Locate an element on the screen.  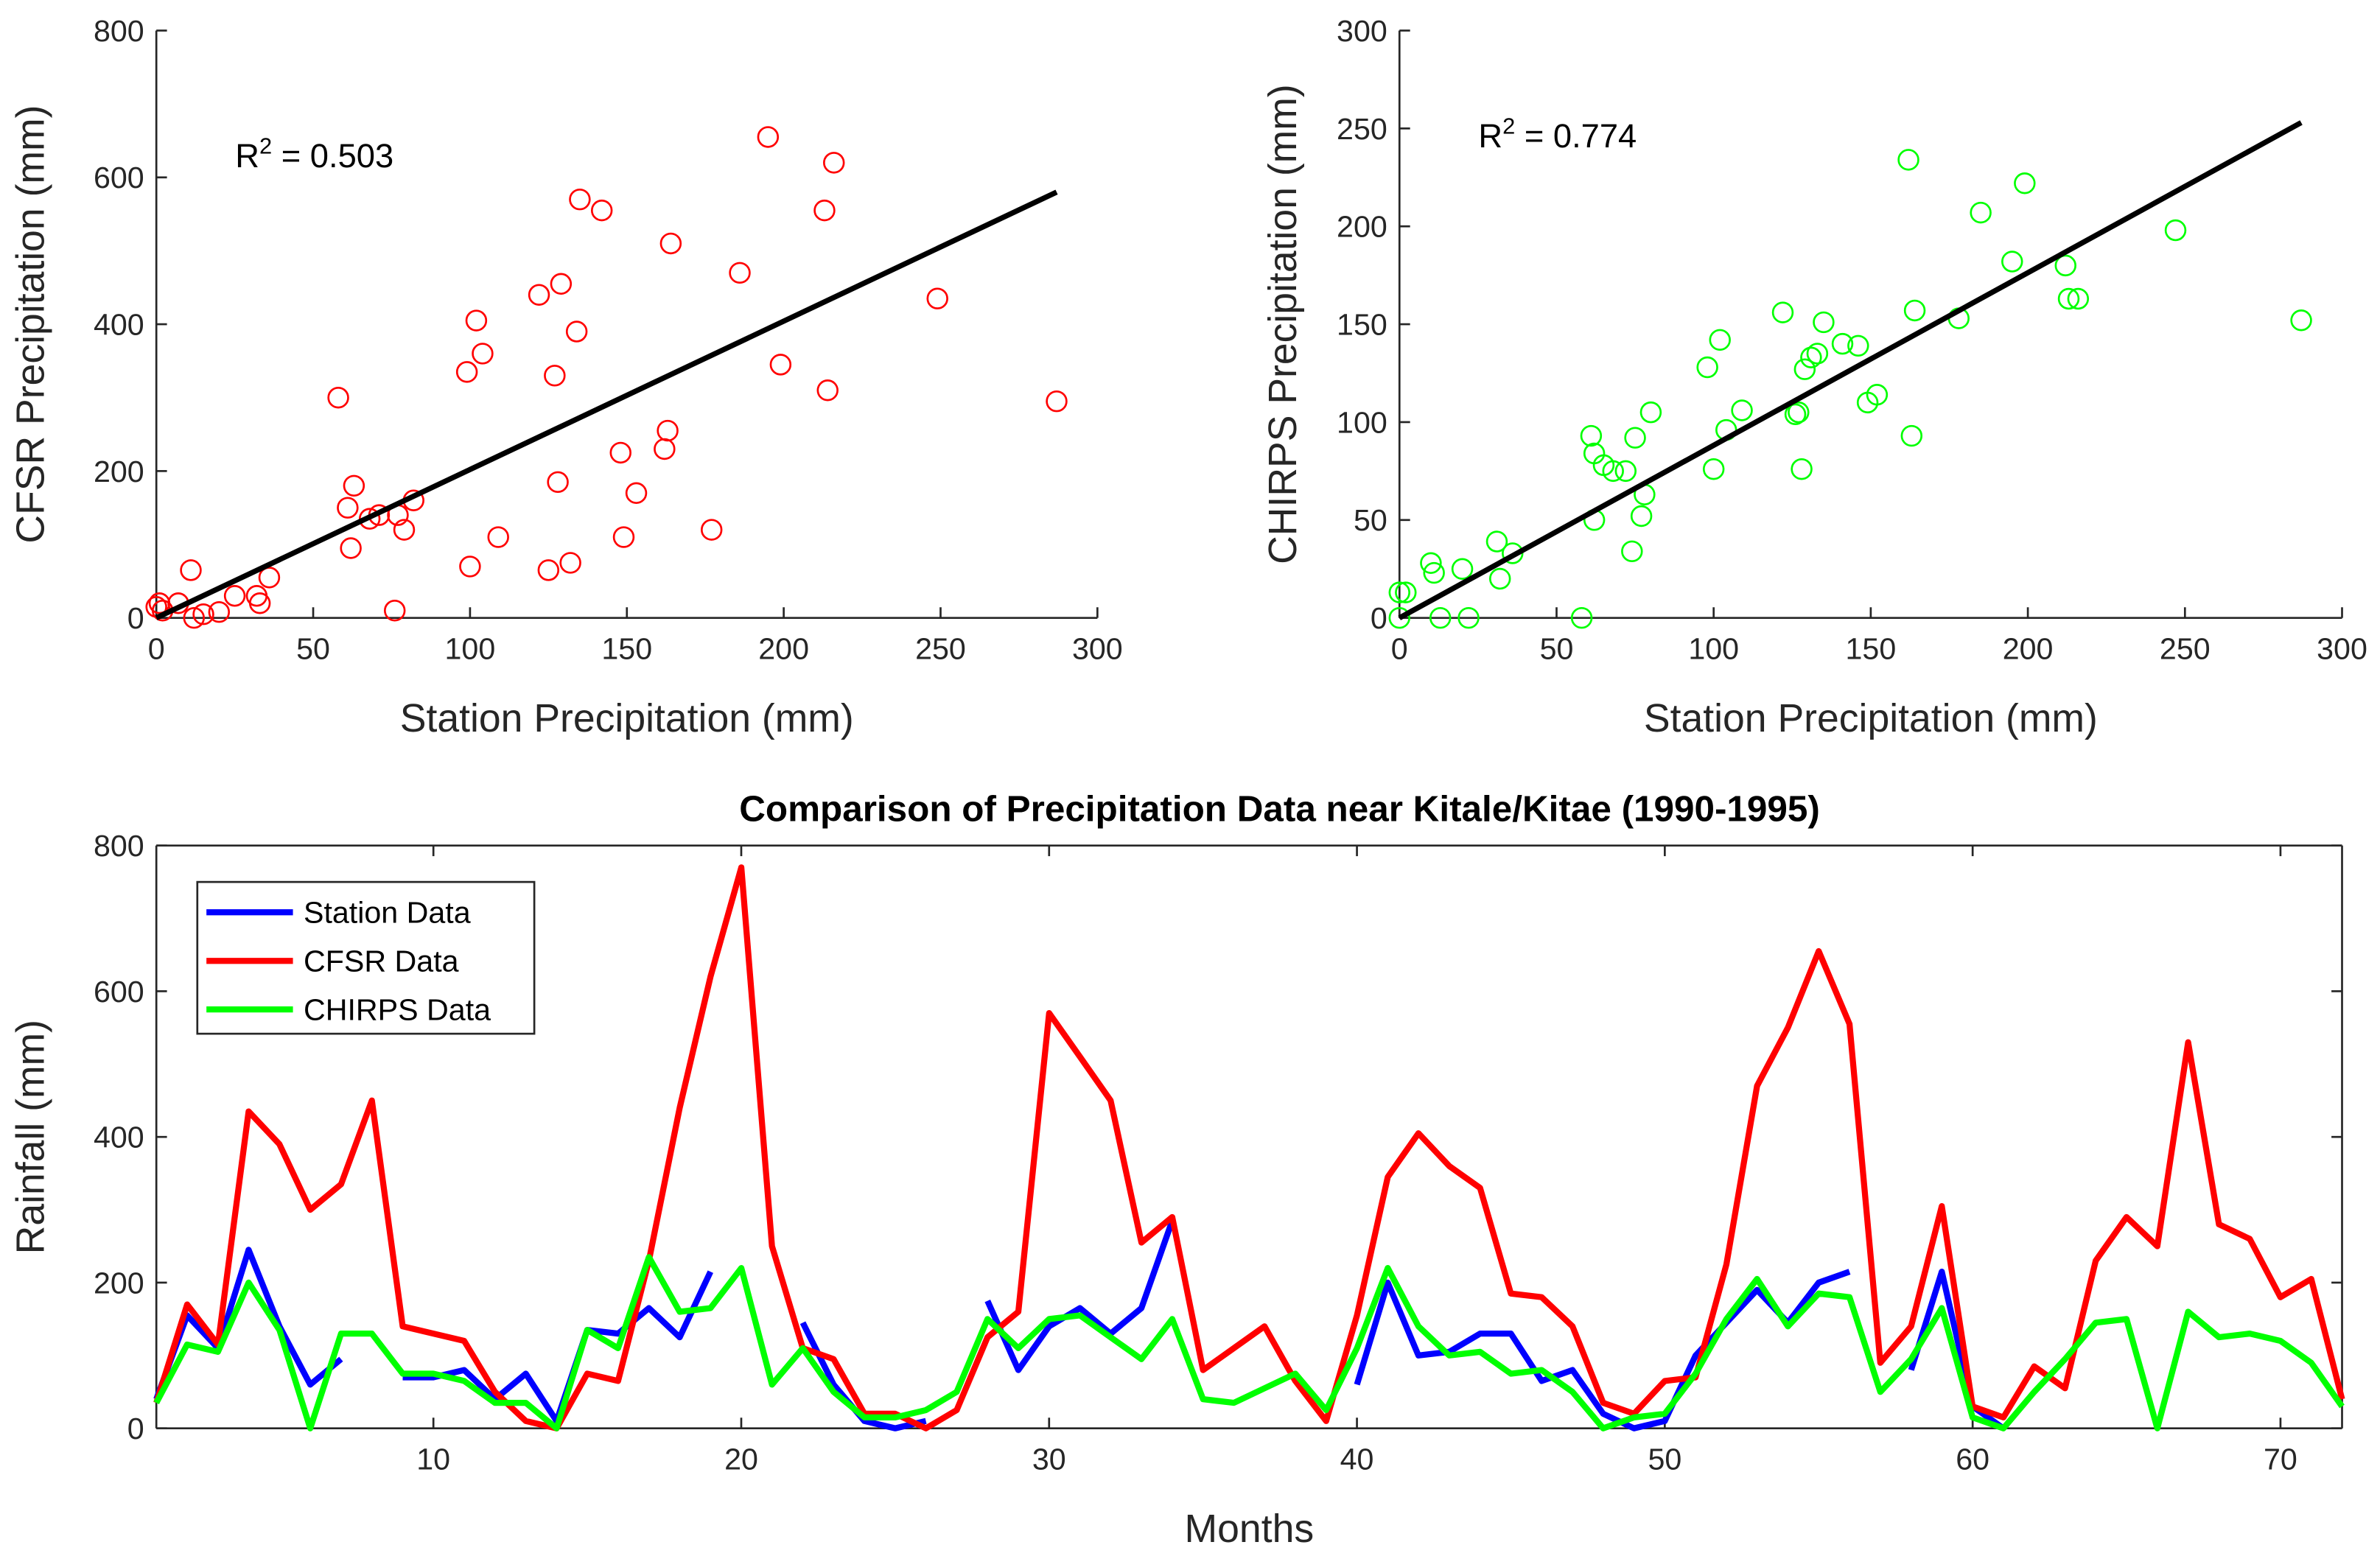
x-tick-label: 30 is located at coordinates (1049, 1459).